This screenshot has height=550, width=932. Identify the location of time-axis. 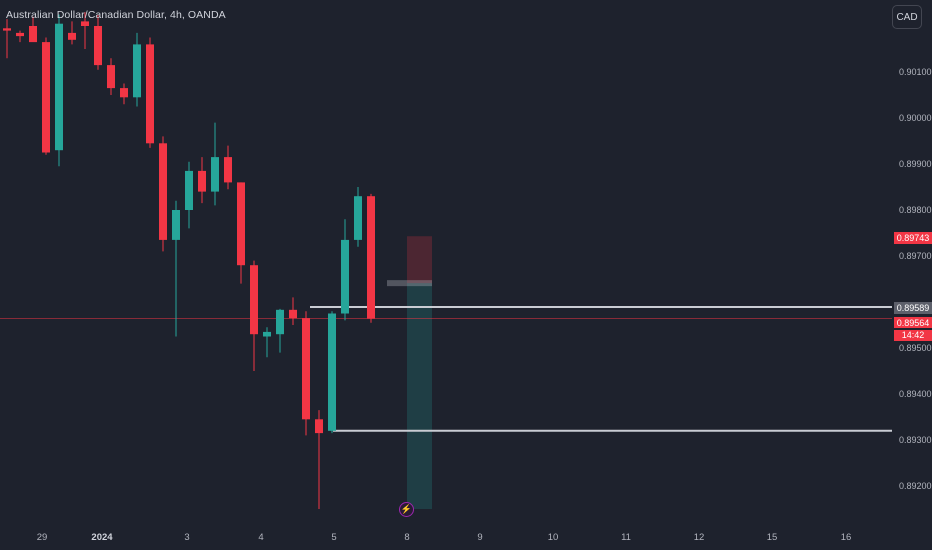
(446, 537).